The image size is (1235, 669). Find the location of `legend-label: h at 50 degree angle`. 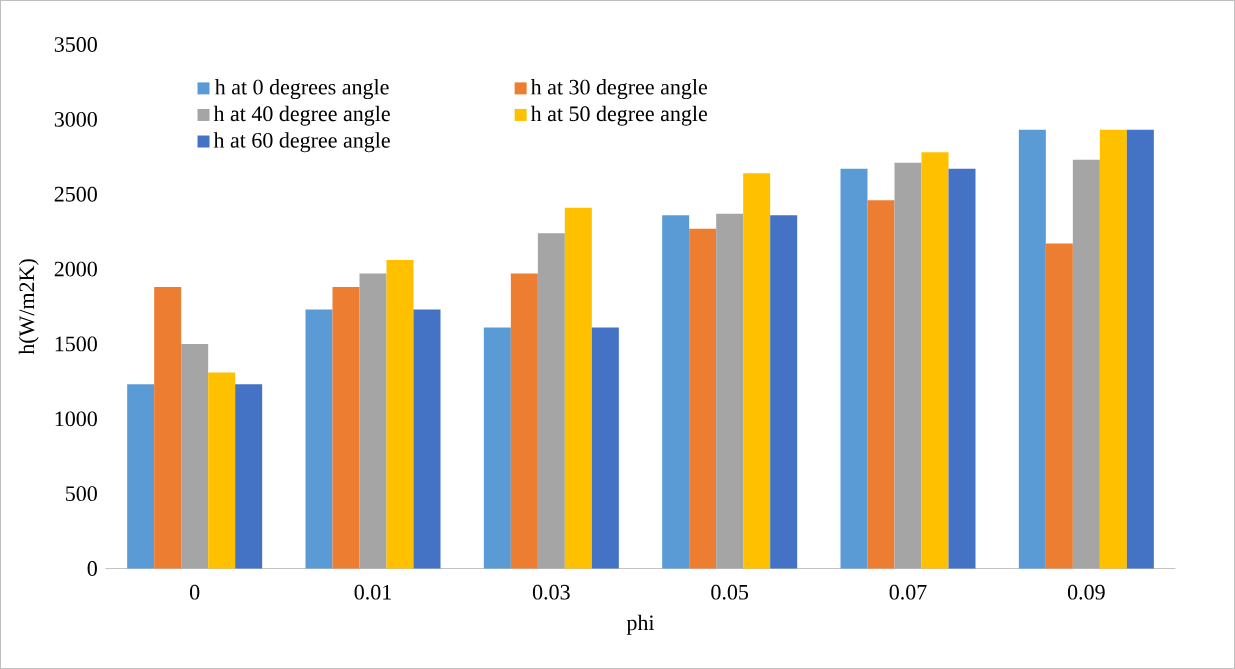

legend-label: h at 50 degree angle is located at coordinates (619, 115).